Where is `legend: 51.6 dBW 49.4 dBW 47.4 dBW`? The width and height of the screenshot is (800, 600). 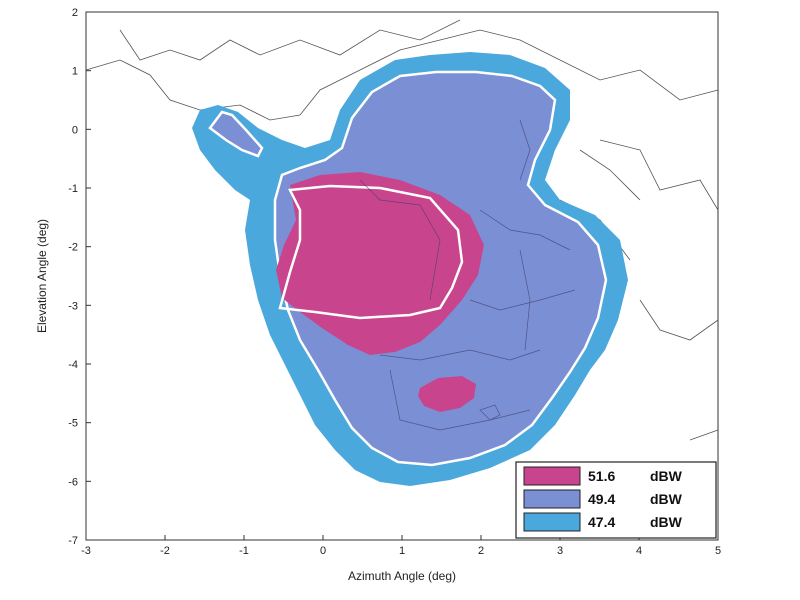
legend: 51.6 dBW 49.4 dBW 47.4 dBW is located at coordinates (616, 500).